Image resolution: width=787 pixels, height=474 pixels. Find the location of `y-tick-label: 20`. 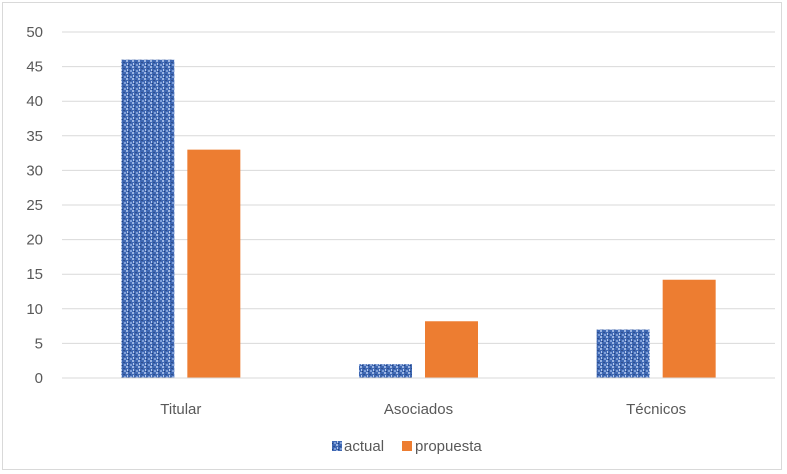

y-tick-label: 20 is located at coordinates (34, 240).